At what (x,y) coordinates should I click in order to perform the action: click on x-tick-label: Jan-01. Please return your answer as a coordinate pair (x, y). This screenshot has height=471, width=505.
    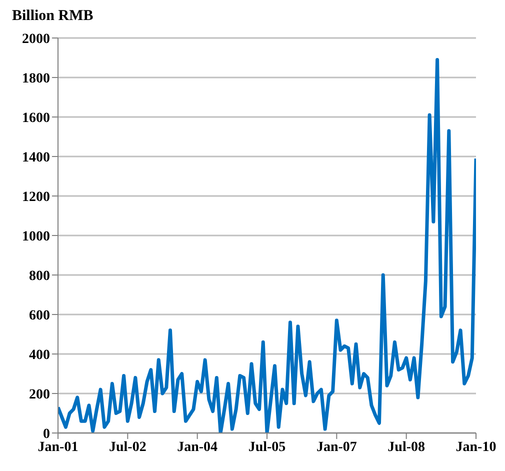
    Looking at the image, I should click on (58, 447).